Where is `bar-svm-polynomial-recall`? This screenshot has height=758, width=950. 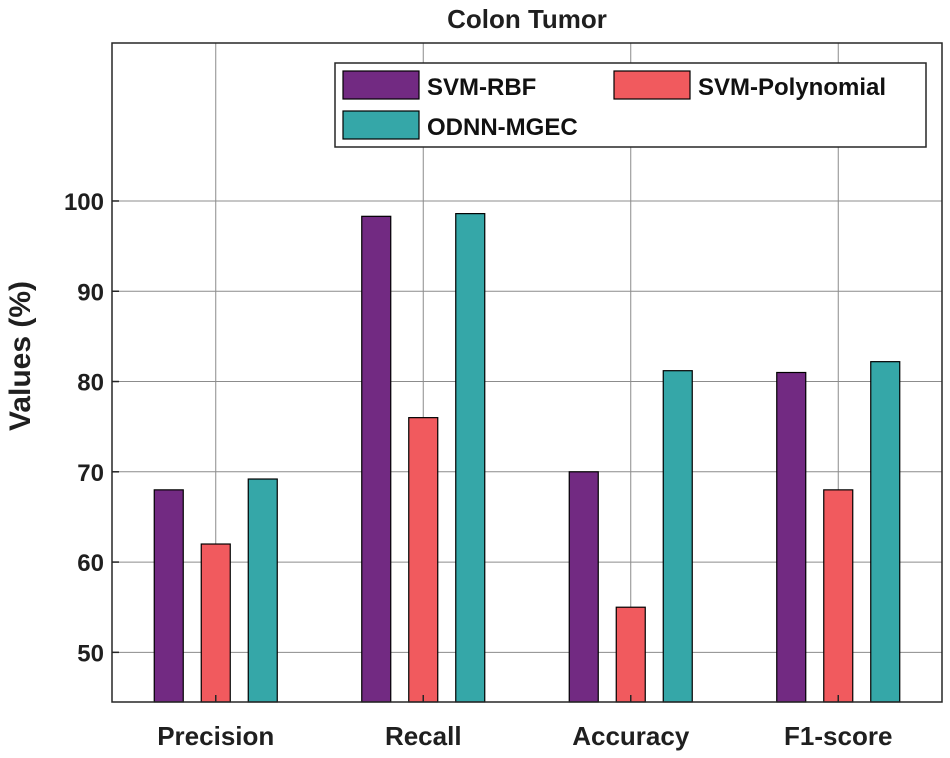
bar-svm-polynomial-recall is located at coordinates (423, 560).